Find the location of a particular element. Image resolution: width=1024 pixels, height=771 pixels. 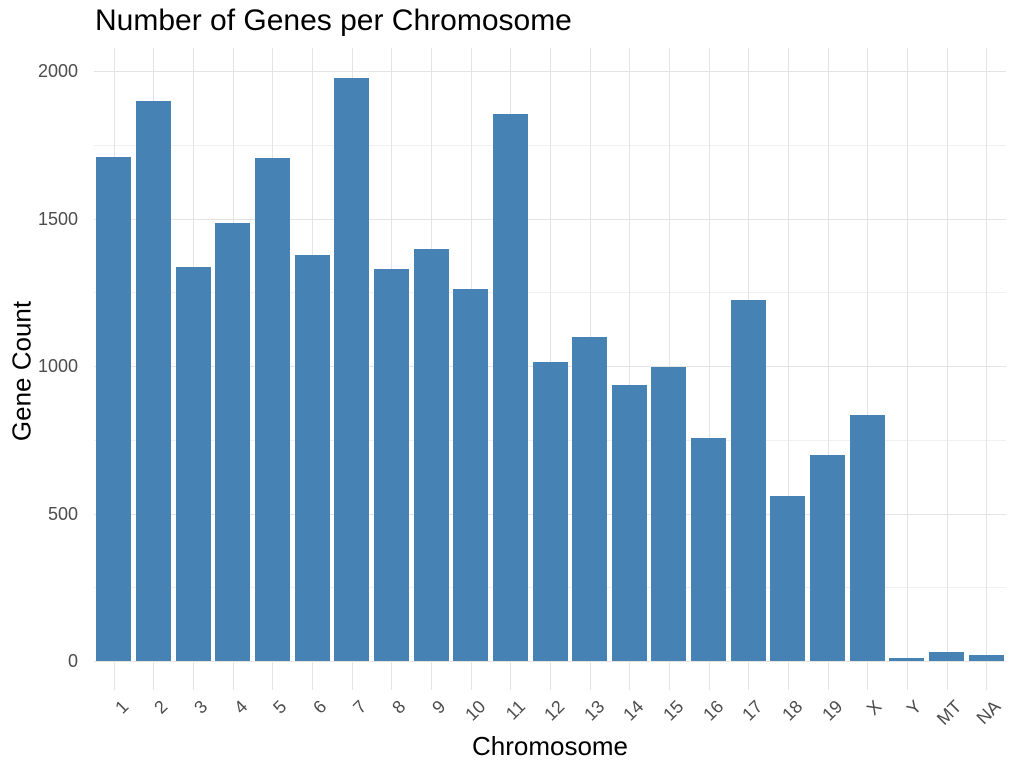

x-tick-label: NA is located at coordinates (988, 712).